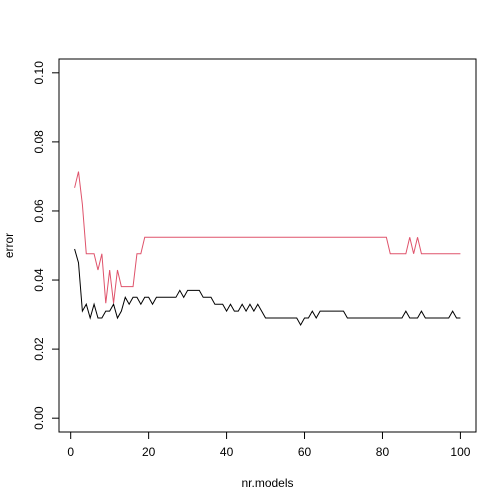  What do you see at coordinates (39, 142) in the screenshot?
I see `y-tick-label: 0.08` at bounding box center [39, 142].